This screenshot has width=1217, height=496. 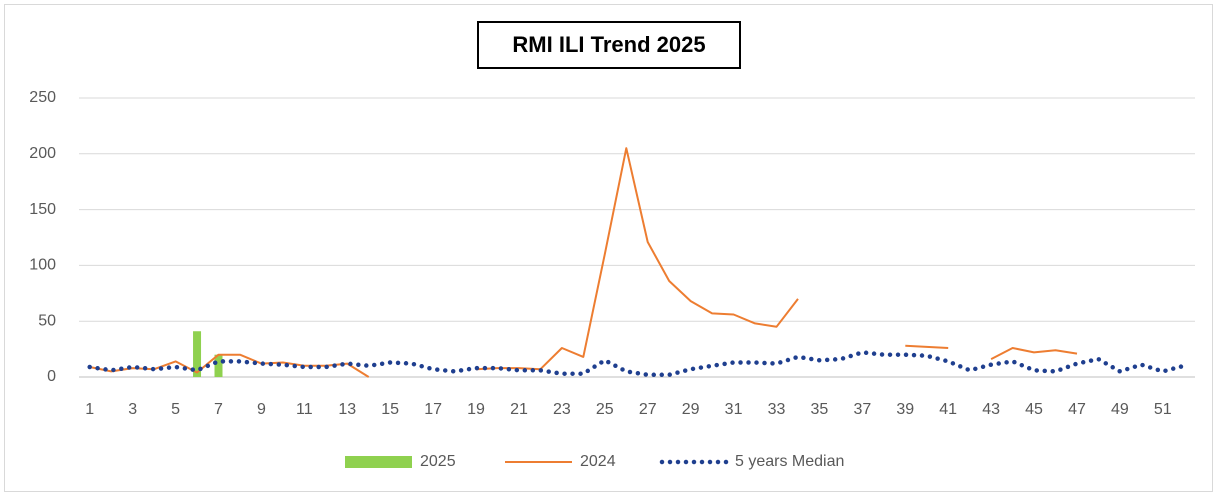 What do you see at coordinates (51, 376) in the screenshot?
I see `y-tick-label: 0` at bounding box center [51, 376].